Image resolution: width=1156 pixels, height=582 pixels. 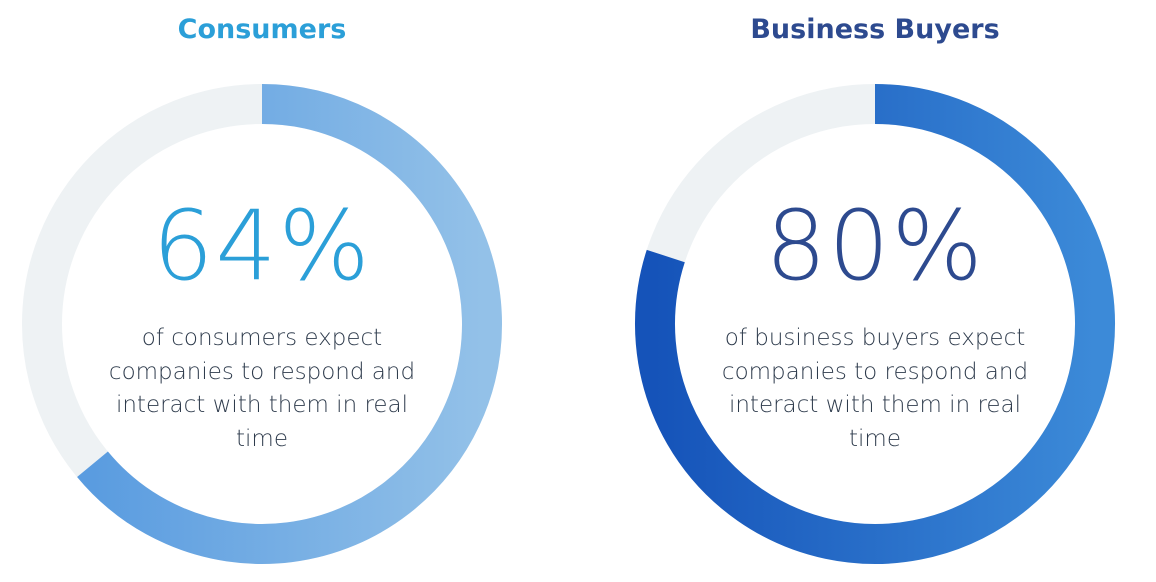 I want to click on value-label: 64%, so click(x=262, y=246).